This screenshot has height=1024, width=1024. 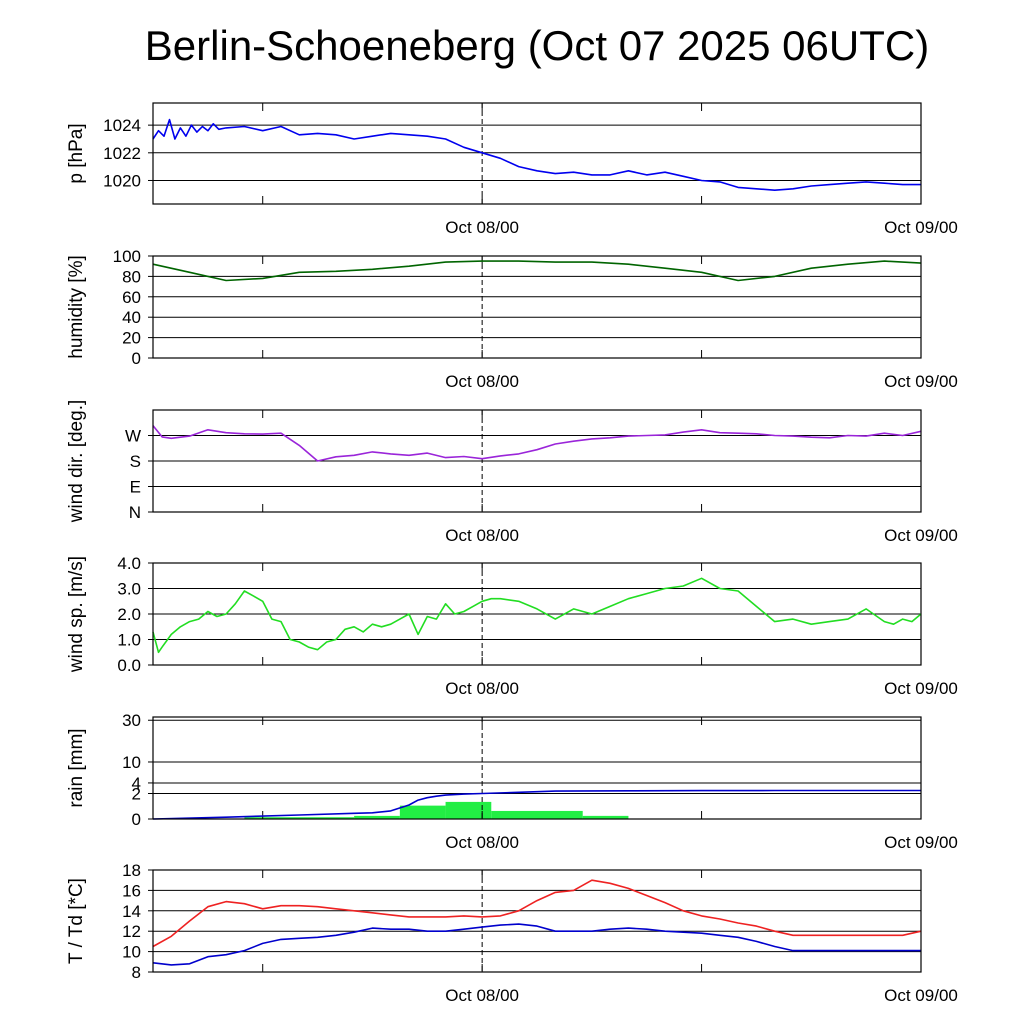 I want to click on y-tick-label: 16, so click(x=131, y=890).